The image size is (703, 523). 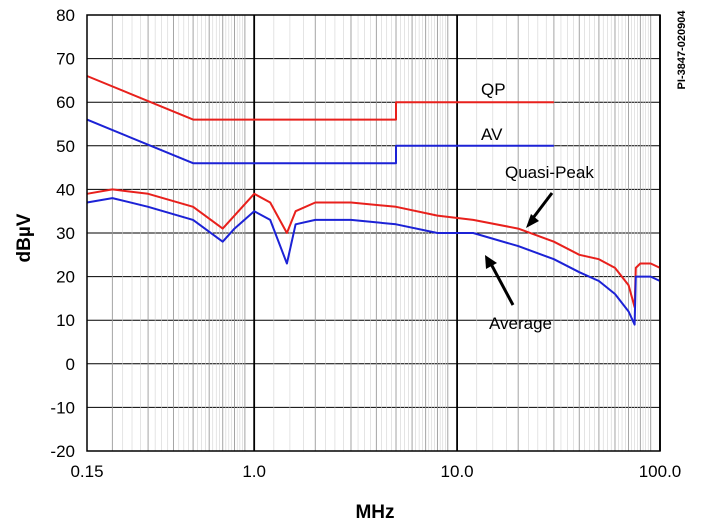 What do you see at coordinates (549, 172) in the screenshot?
I see `quasi-peak-label: Quasi-Peak` at bounding box center [549, 172].